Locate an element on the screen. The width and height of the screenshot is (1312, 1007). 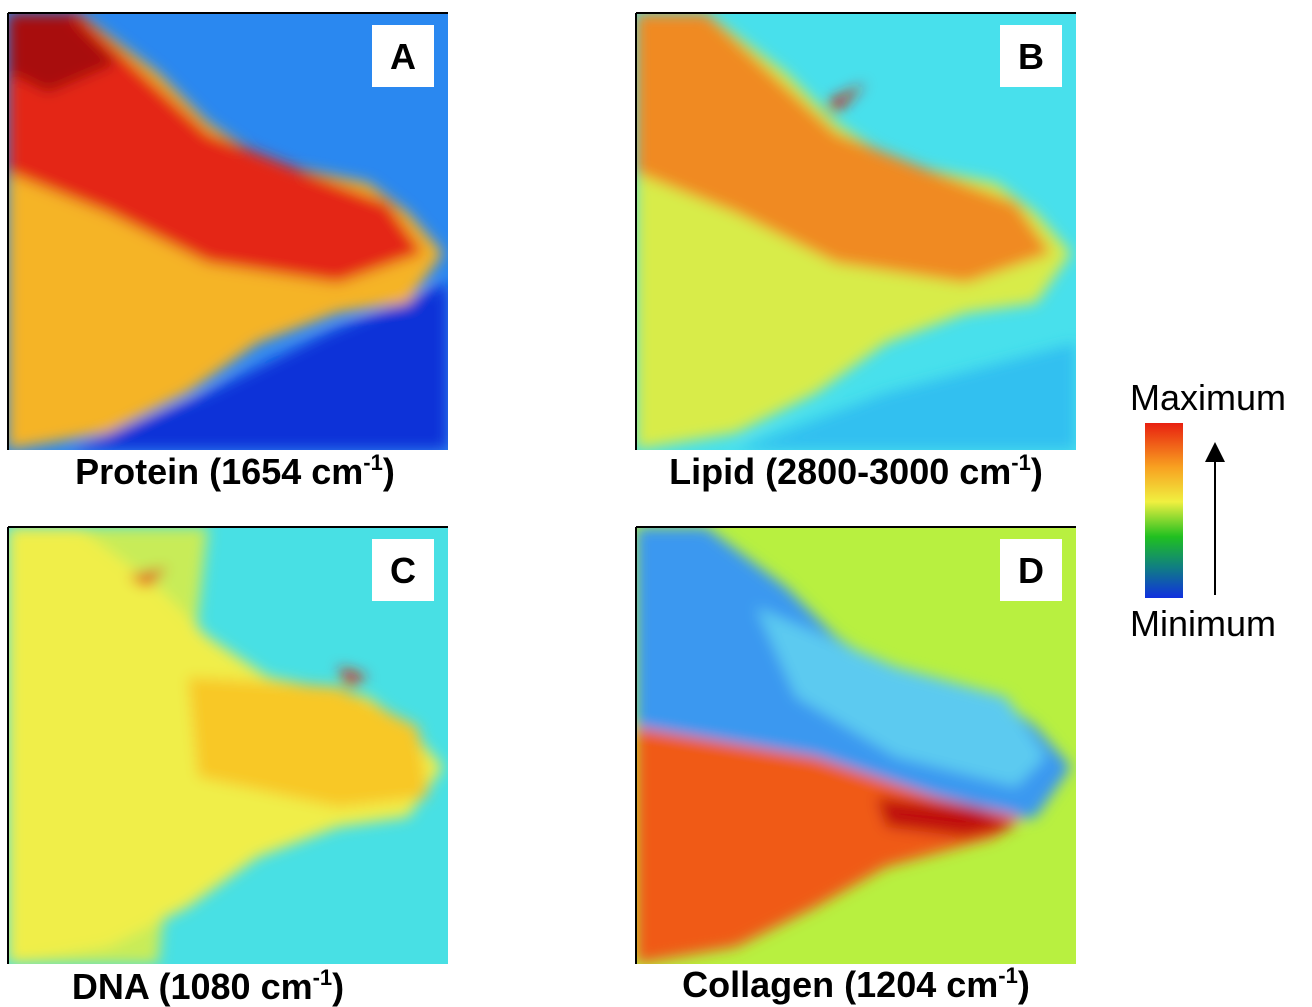
map-panel: C is located at coordinates (227, 745).